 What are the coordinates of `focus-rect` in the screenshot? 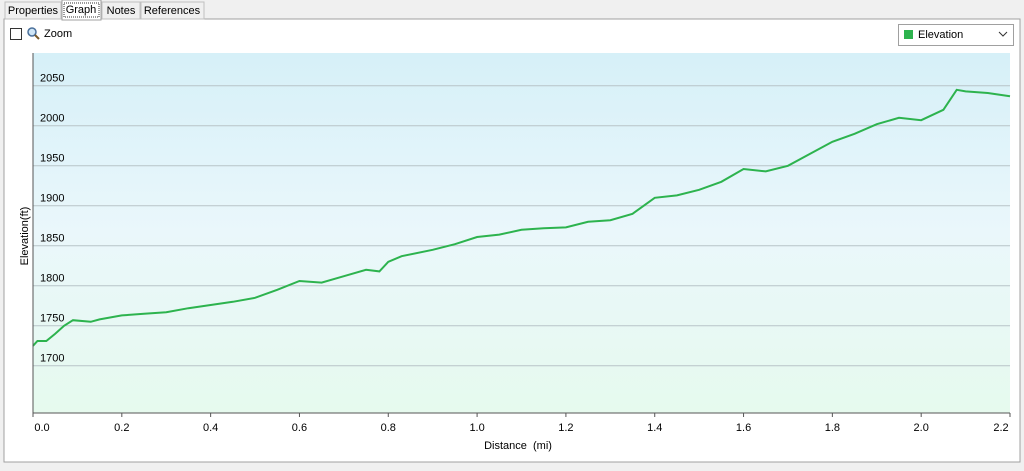 It's located at (81, 10).